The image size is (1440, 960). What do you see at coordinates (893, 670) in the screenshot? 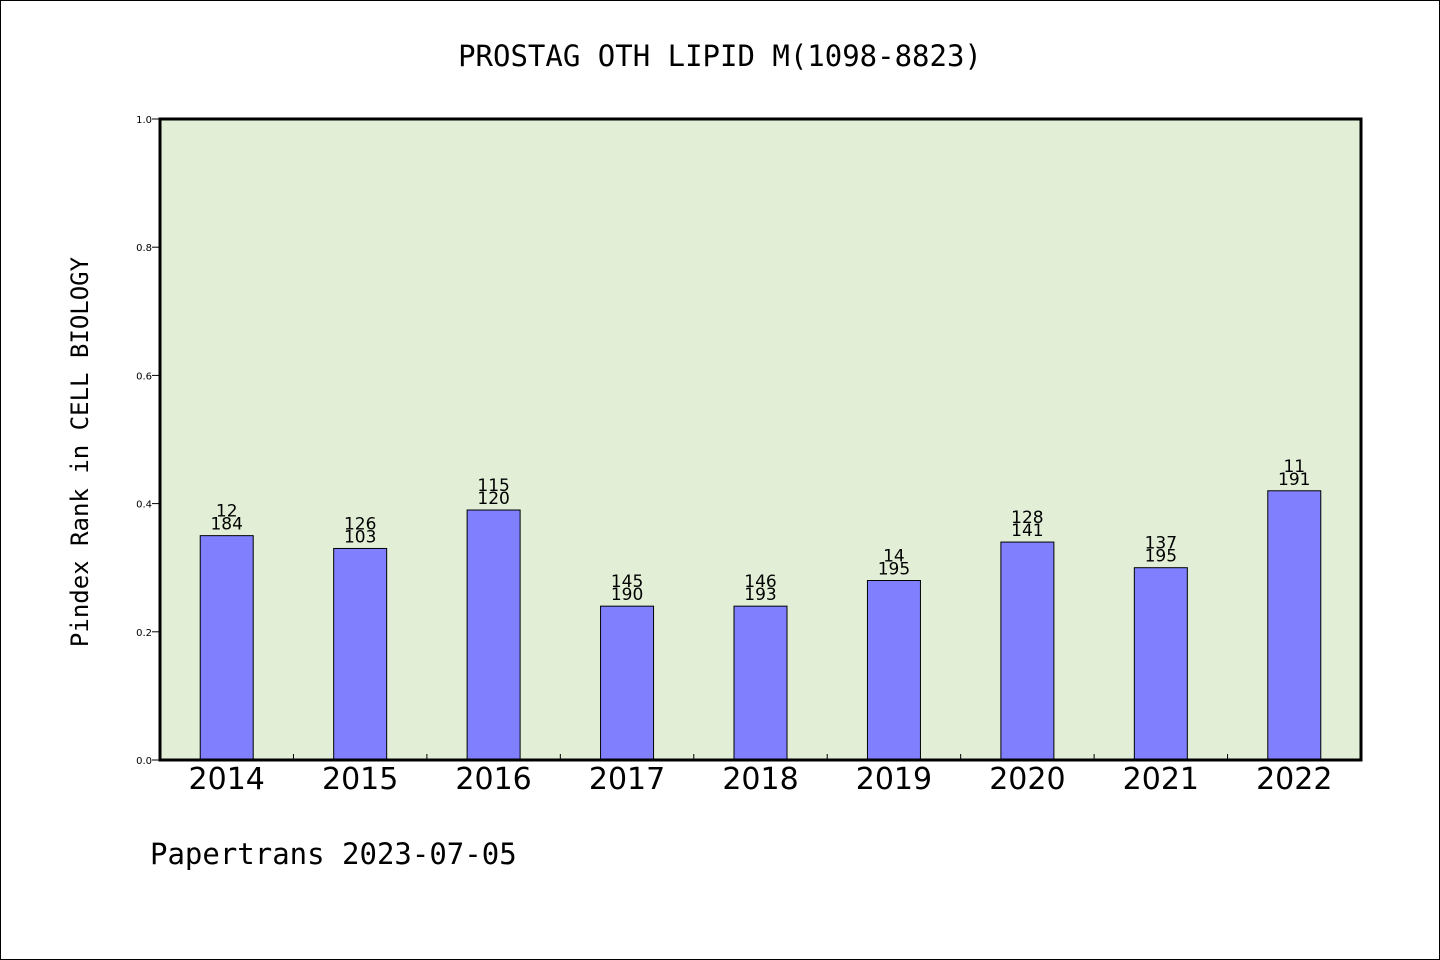
I see `bar-2019` at bounding box center [893, 670].